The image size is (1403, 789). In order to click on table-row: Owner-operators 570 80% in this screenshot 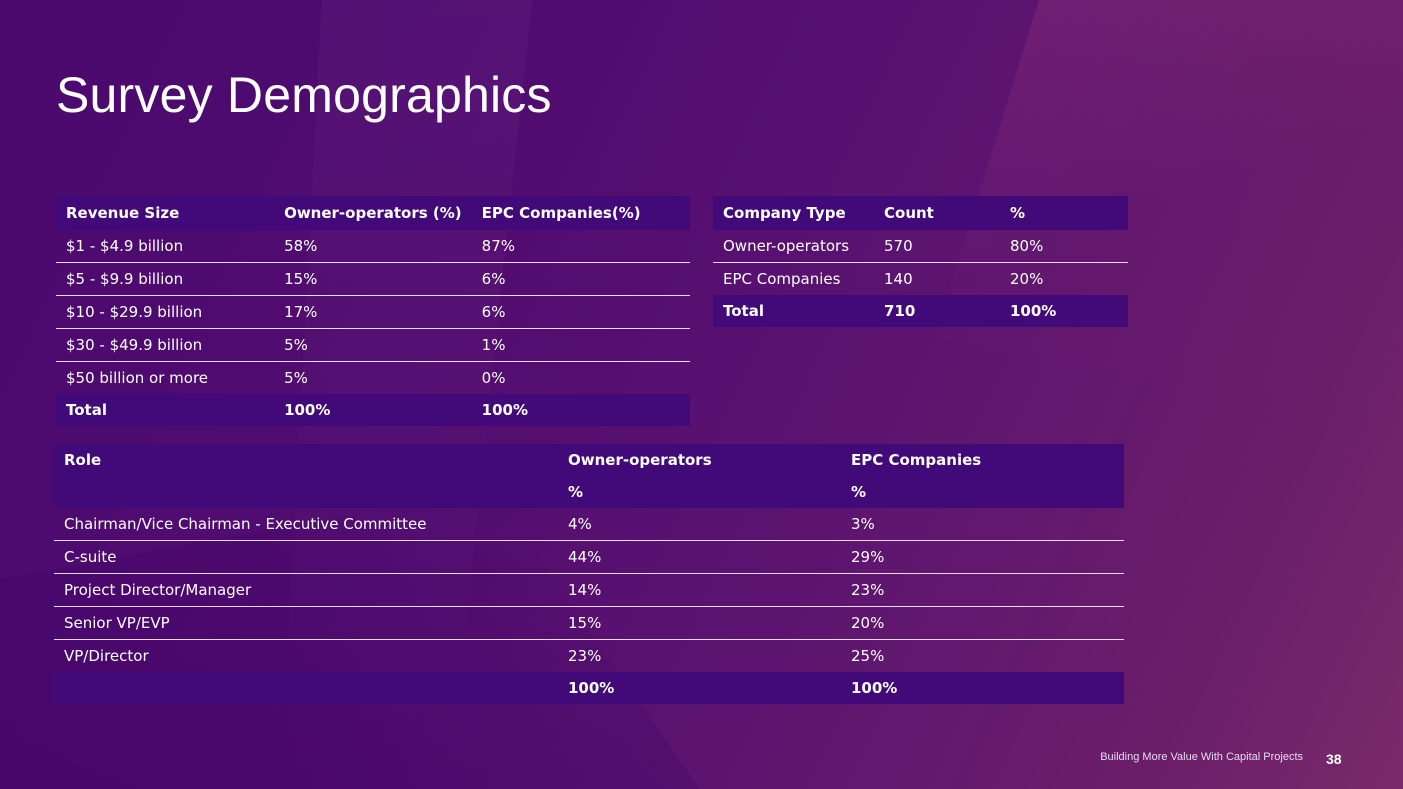, I will do `click(920, 246)`.